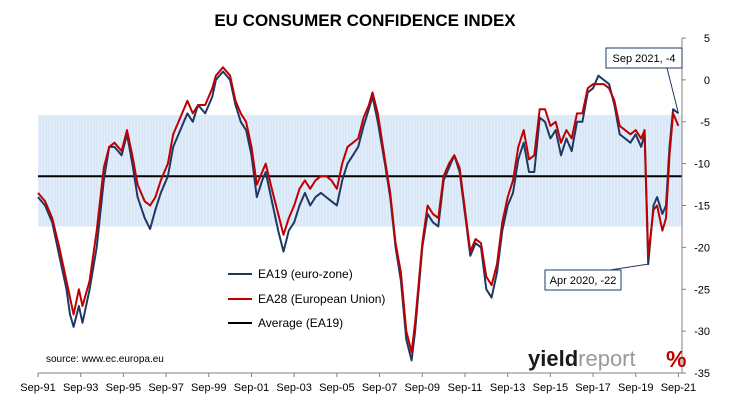 This screenshot has height=400, width=730. Describe the element at coordinates (80, 388) in the screenshot. I see `x-tick-label: Sep-93` at that location.